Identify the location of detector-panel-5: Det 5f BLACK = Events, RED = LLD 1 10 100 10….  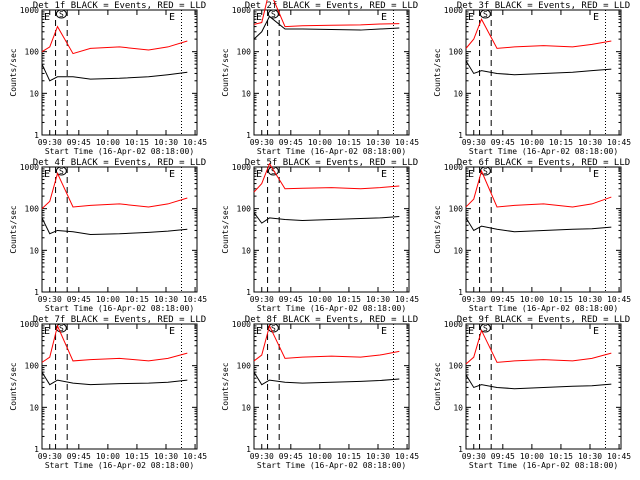
(320, 235).